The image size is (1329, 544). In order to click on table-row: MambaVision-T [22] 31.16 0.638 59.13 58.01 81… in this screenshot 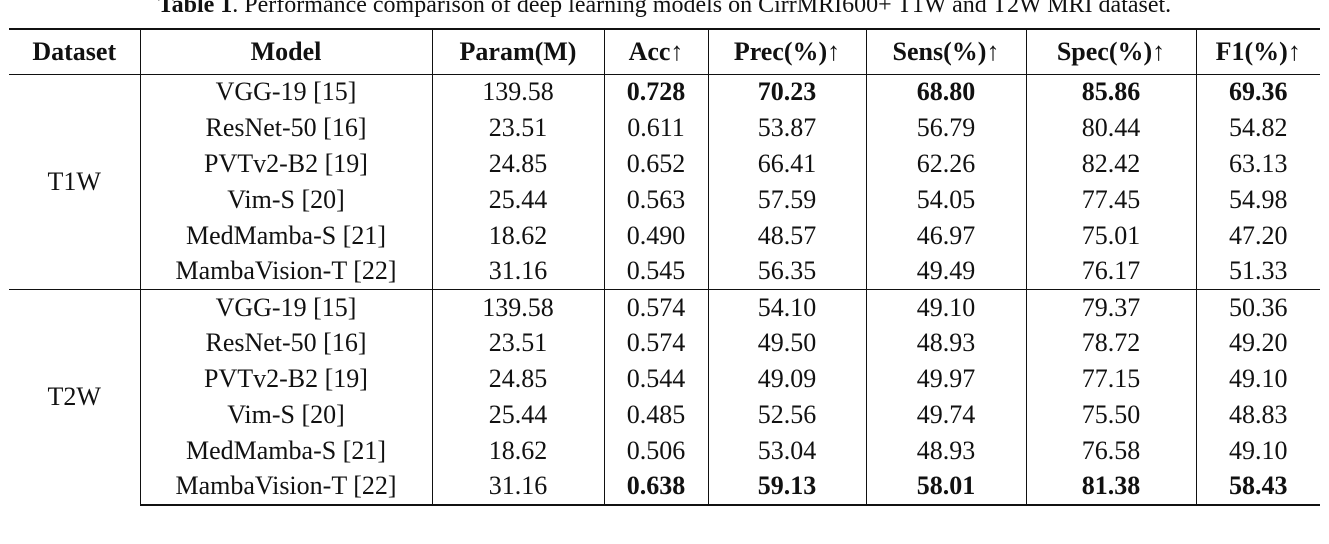, I will do `click(664, 487)`.